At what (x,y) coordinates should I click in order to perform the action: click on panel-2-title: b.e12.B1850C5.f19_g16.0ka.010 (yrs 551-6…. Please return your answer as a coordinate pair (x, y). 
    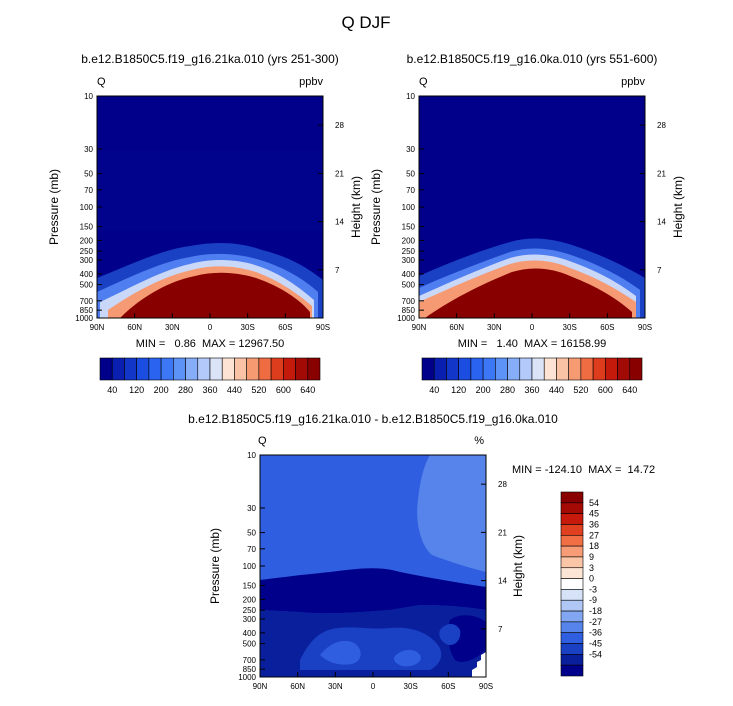
    Looking at the image, I should click on (532, 59).